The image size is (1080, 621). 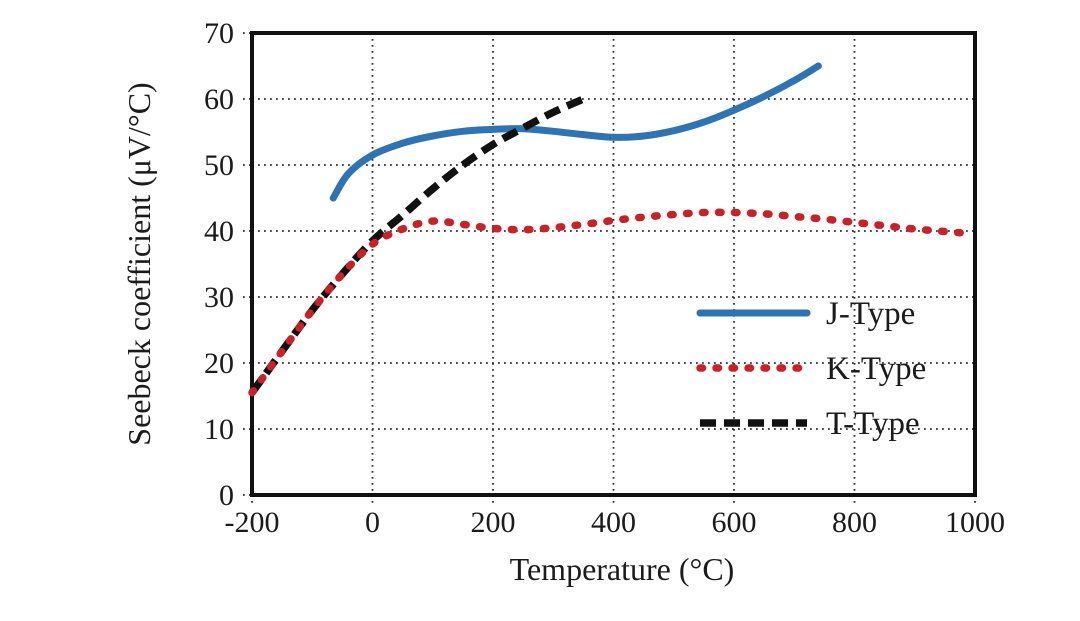 I want to click on y-tick-label-10: 10, so click(x=219, y=429).